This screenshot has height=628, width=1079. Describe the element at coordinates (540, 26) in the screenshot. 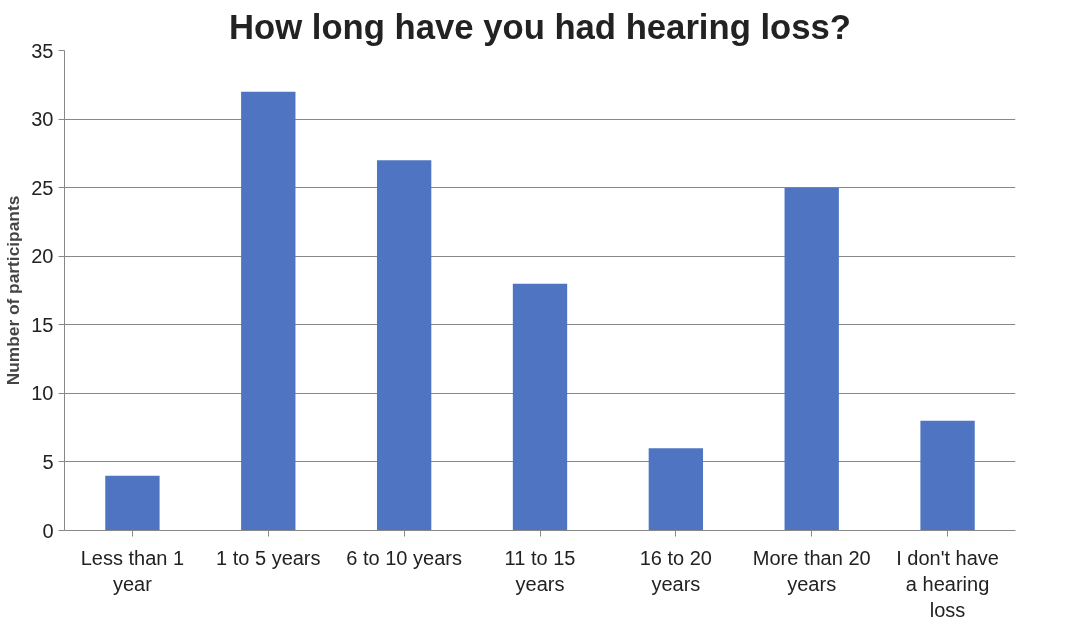

I see `chart-title: How long have you had hearing loss?` at that location.